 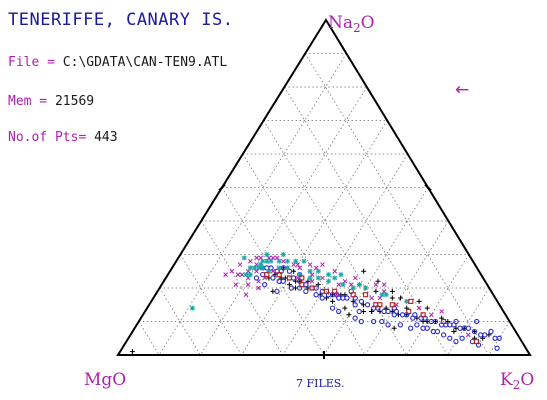 What do you see at coordinates (517, 381) in the screenshot?
I see `vertex-label-right: K2O` at bounding box center [517, 381].